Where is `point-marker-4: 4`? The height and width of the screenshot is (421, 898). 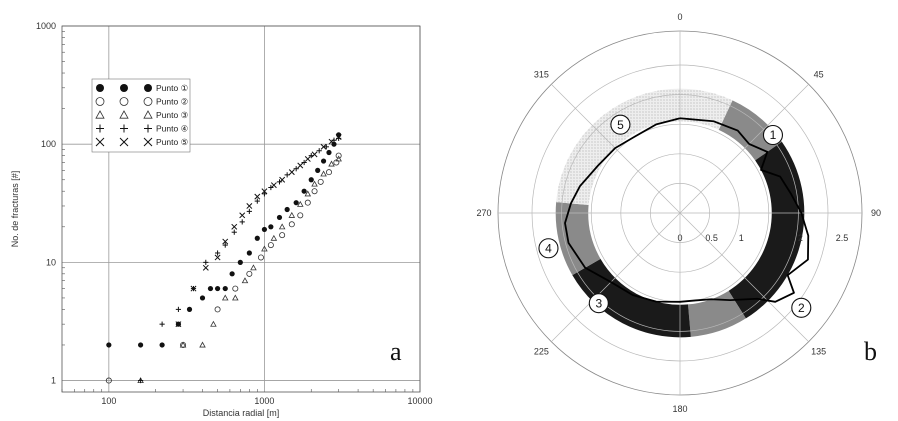 point-marker-4: 4 is located at coordinates (548, 248).